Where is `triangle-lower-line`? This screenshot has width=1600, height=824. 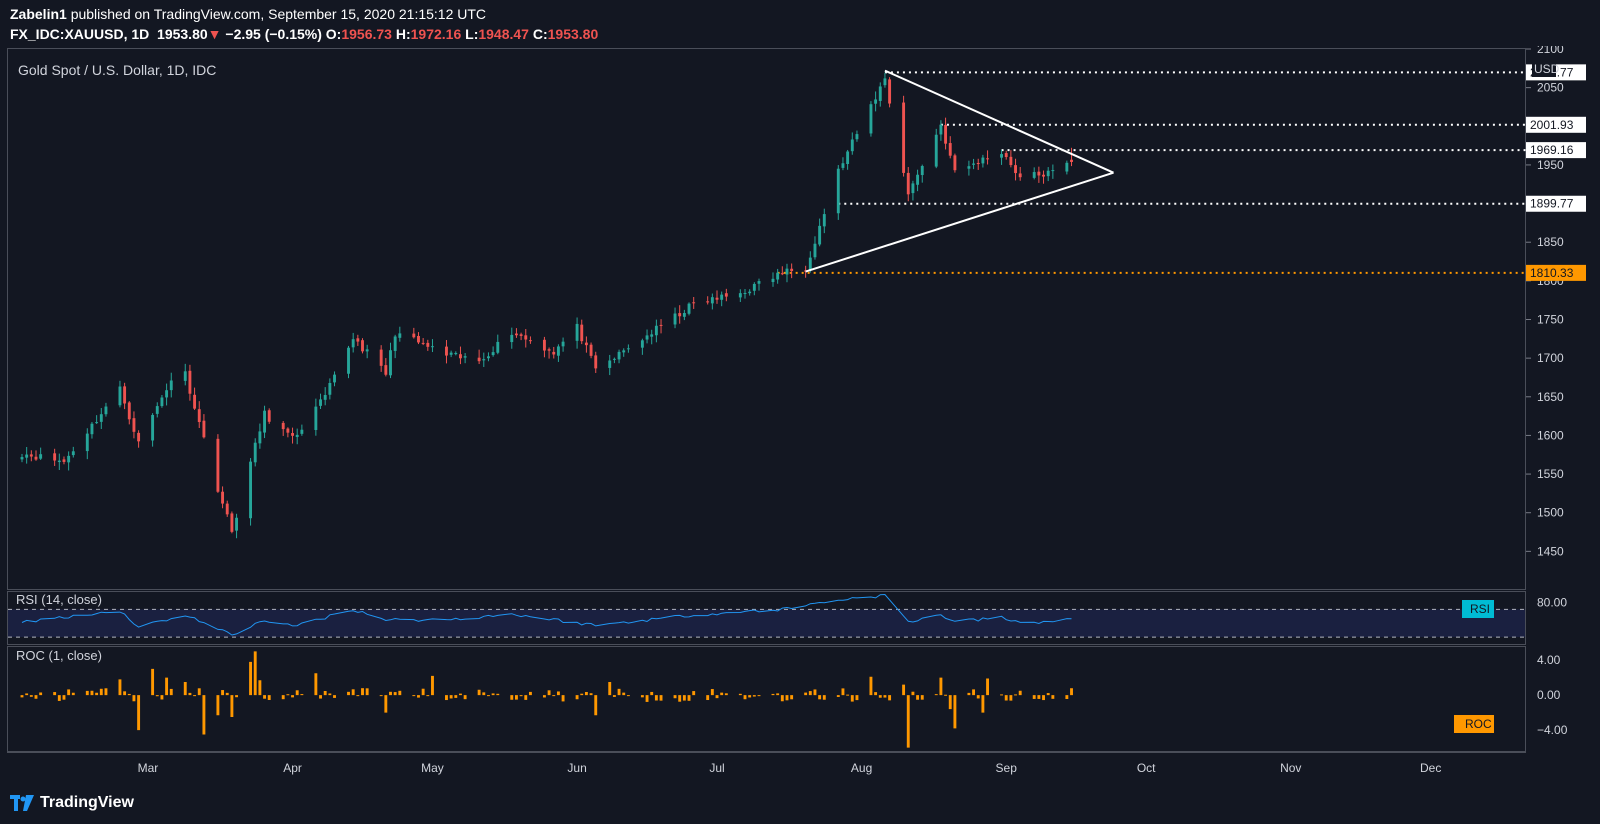
triangle-lower-line is located at coordinates (959, 222).